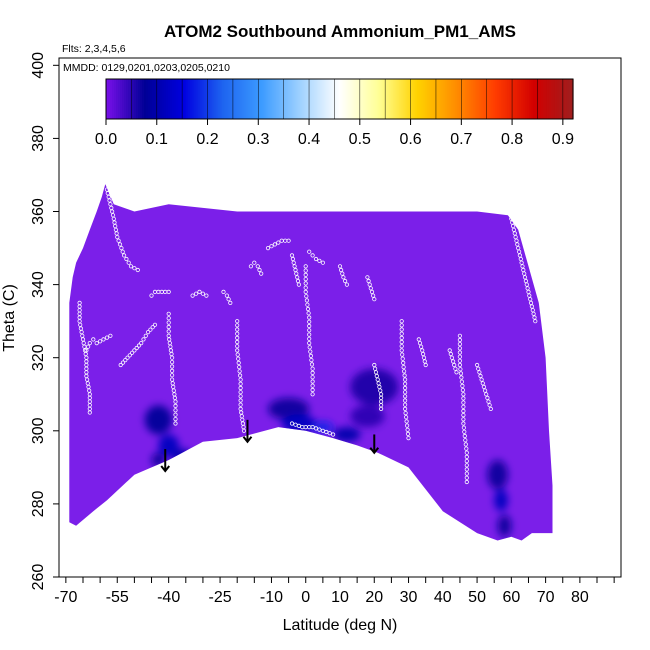 The image size is (650, 650). Describe the element at coordinates (9, 318) in the screenshot. I see `y-axis-label: Theta (C)` at that location.